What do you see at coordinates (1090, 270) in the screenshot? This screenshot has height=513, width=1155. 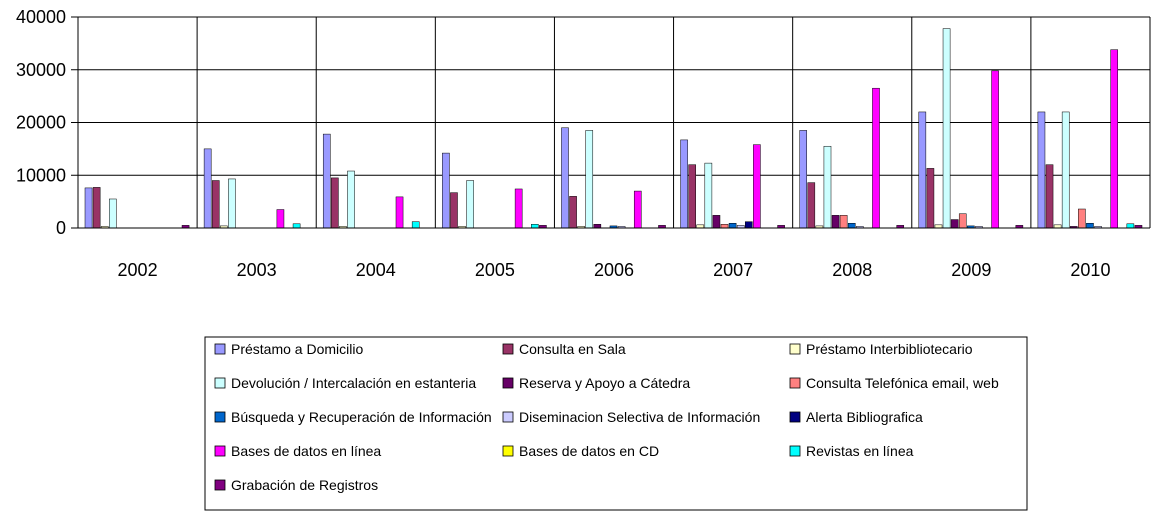 I see `x-tick-label: 2010` at bounding box center [1090, 270].